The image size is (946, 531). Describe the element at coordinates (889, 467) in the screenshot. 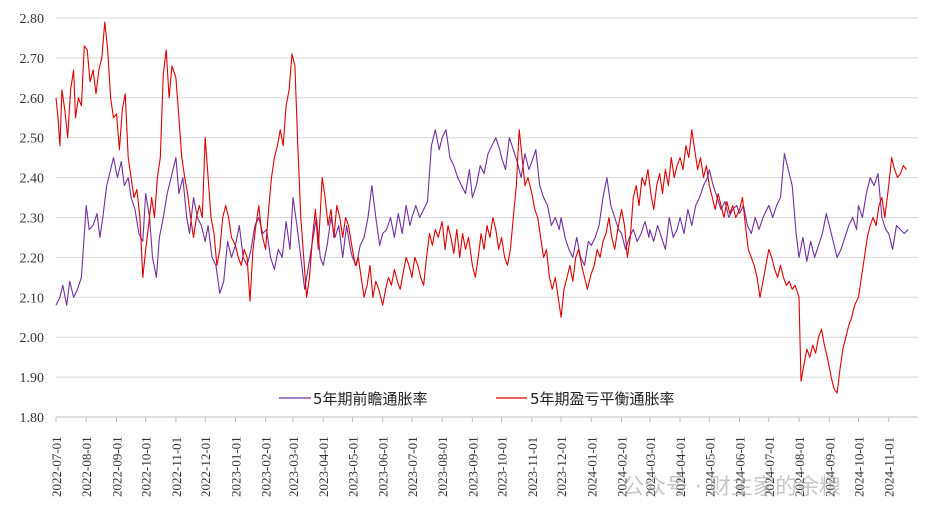

I see `x-tick-label: 2024-11-01` at that location.